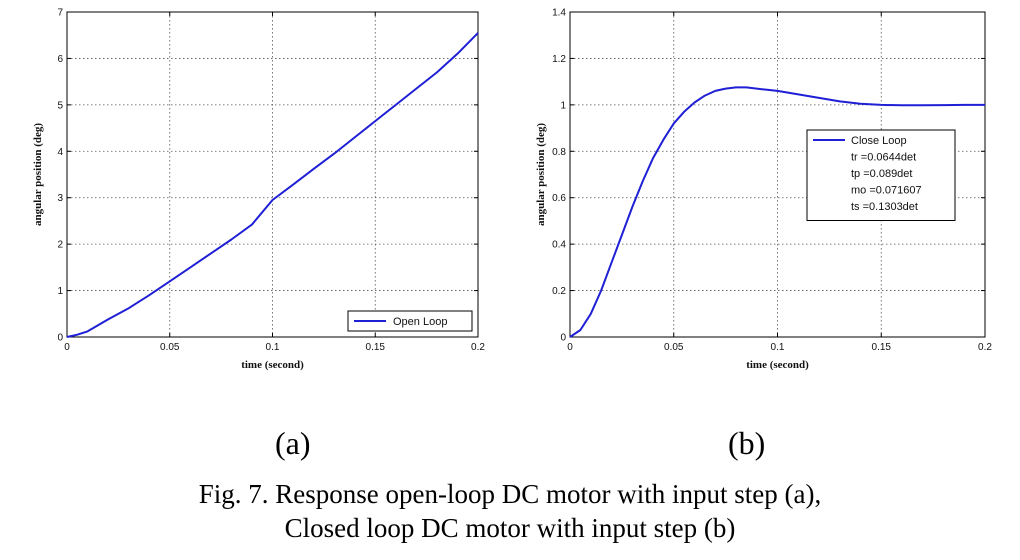 The width and height of the screenshot is (1020, 560). I want to click on y-tick-label: 4, so click(60, 152).